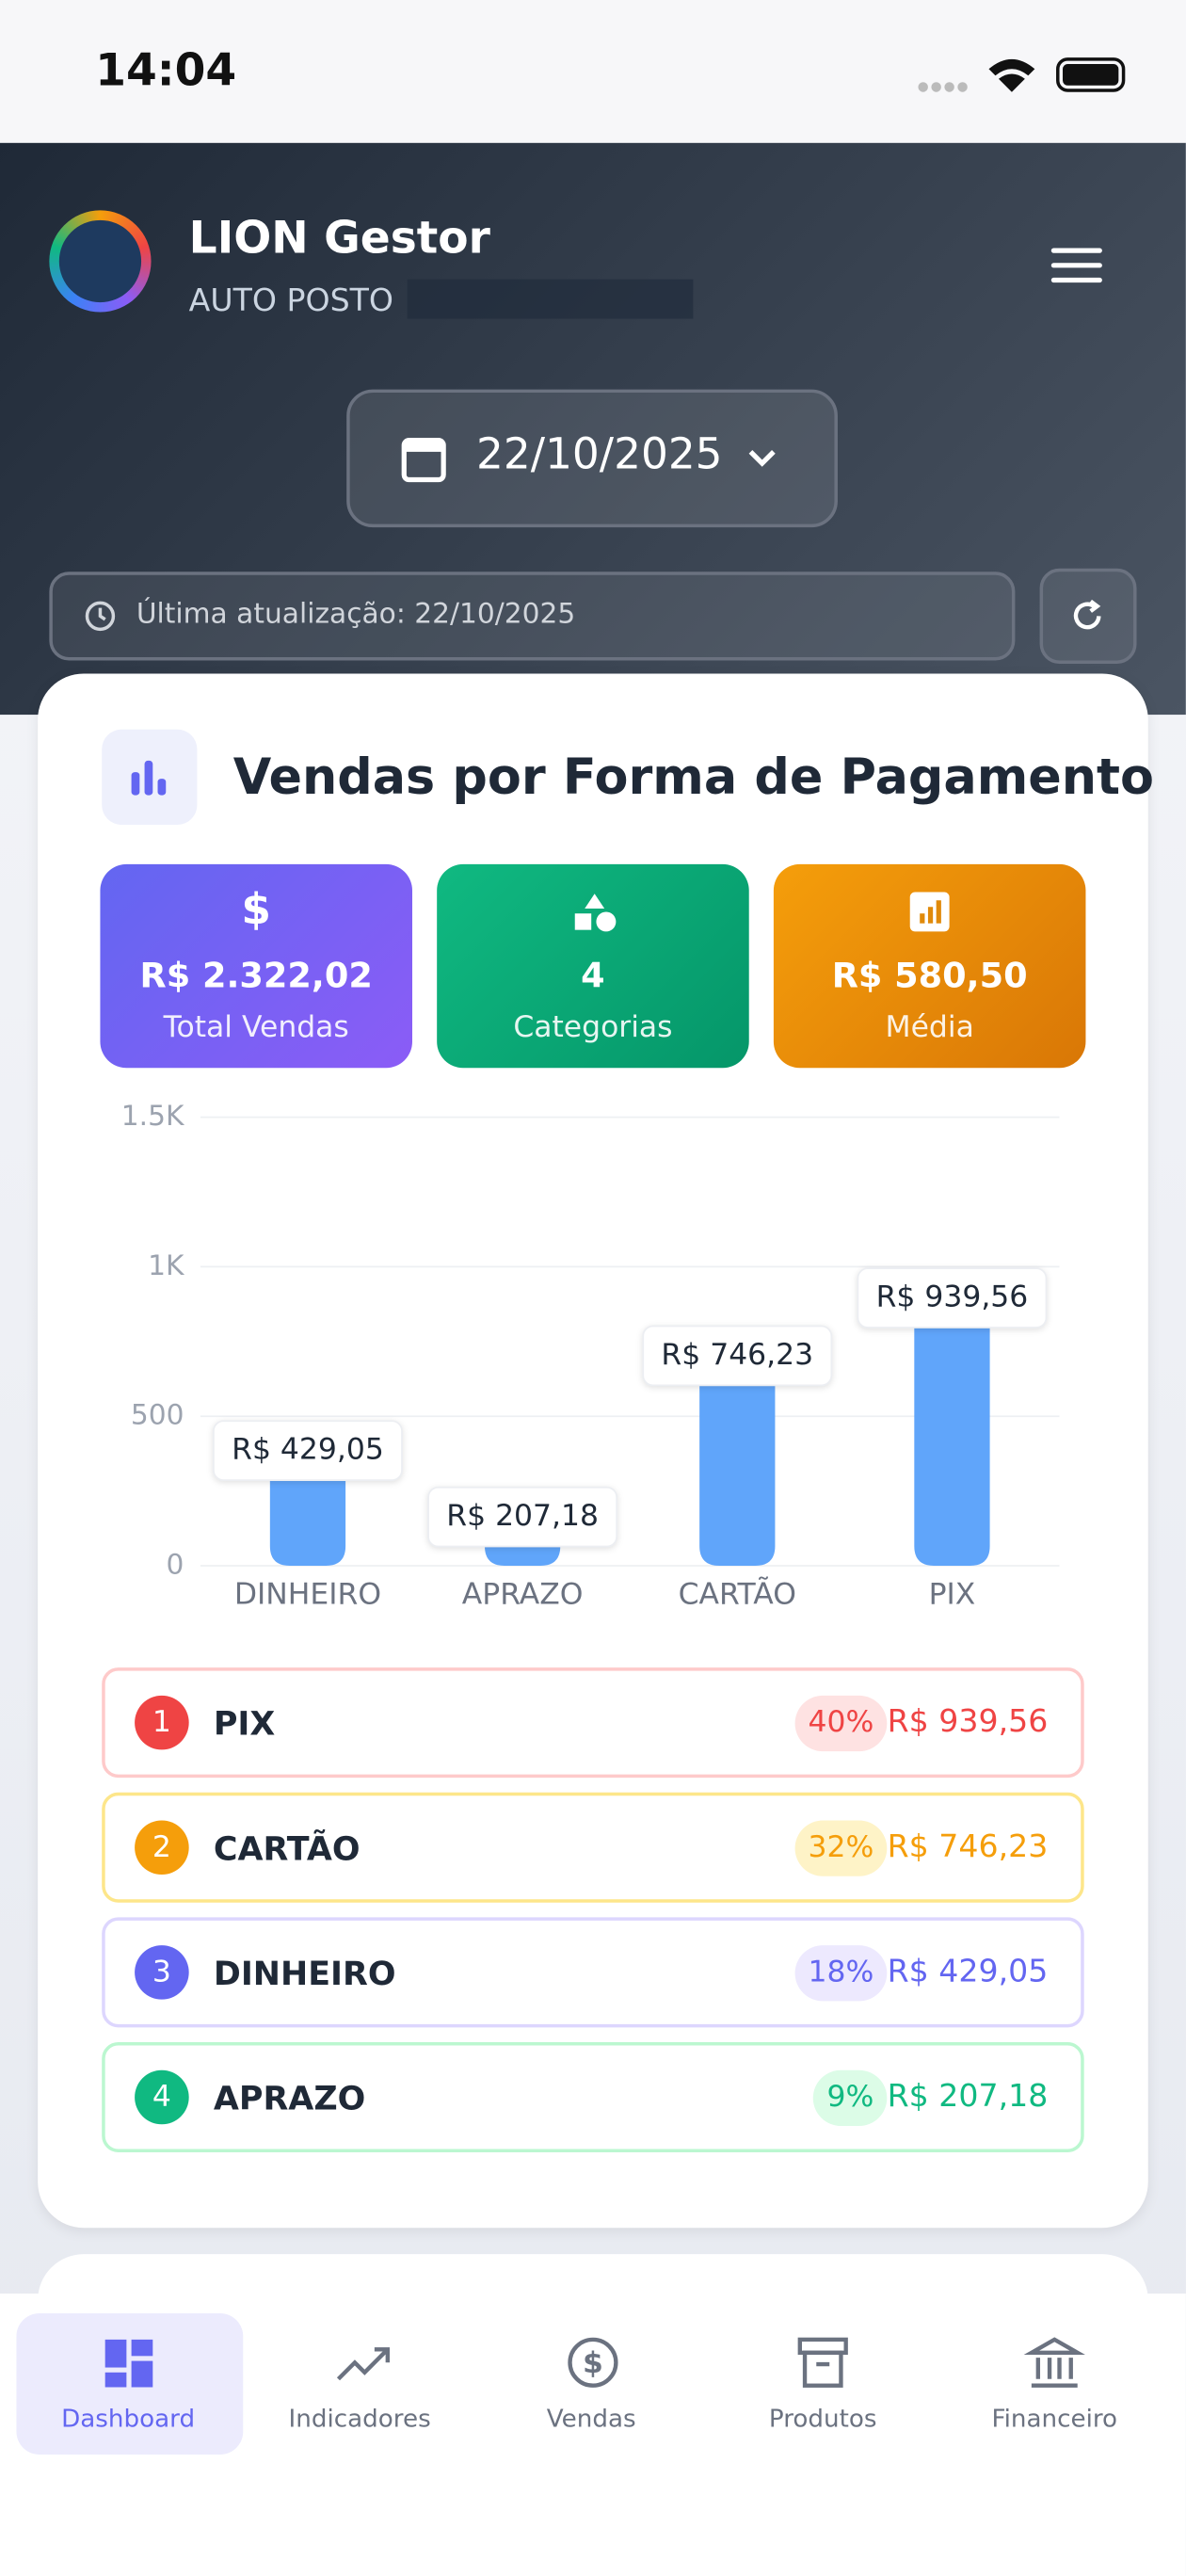 The width and height of the screenshot is (1186, 2576). I want to click on rank-amount: R$ 429,05, so click(968, 1971).